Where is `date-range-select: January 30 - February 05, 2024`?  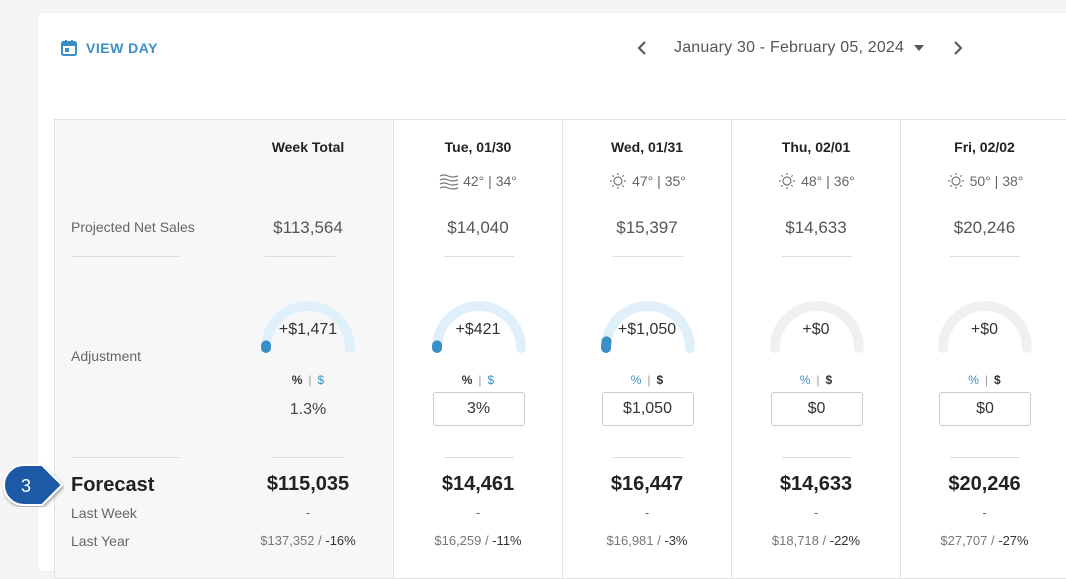 date-range-select: January 30 - February 05, 2024 is located at coordinates (799, 48).